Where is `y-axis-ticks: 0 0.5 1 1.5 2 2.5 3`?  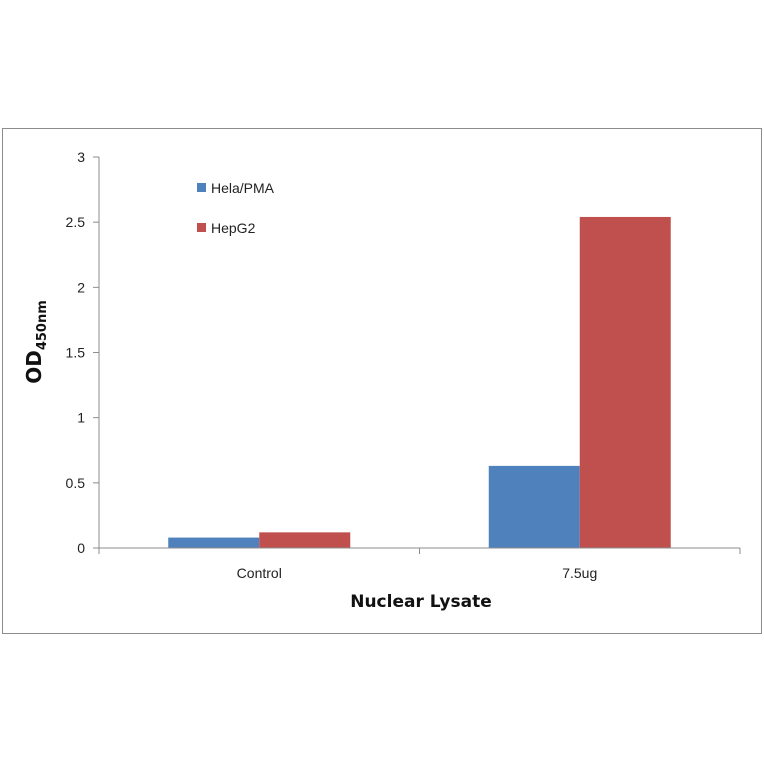 y-axis-ticks: 0 0.5 1 1.5 2 2.5 3 is located at coordinates (82, 352).